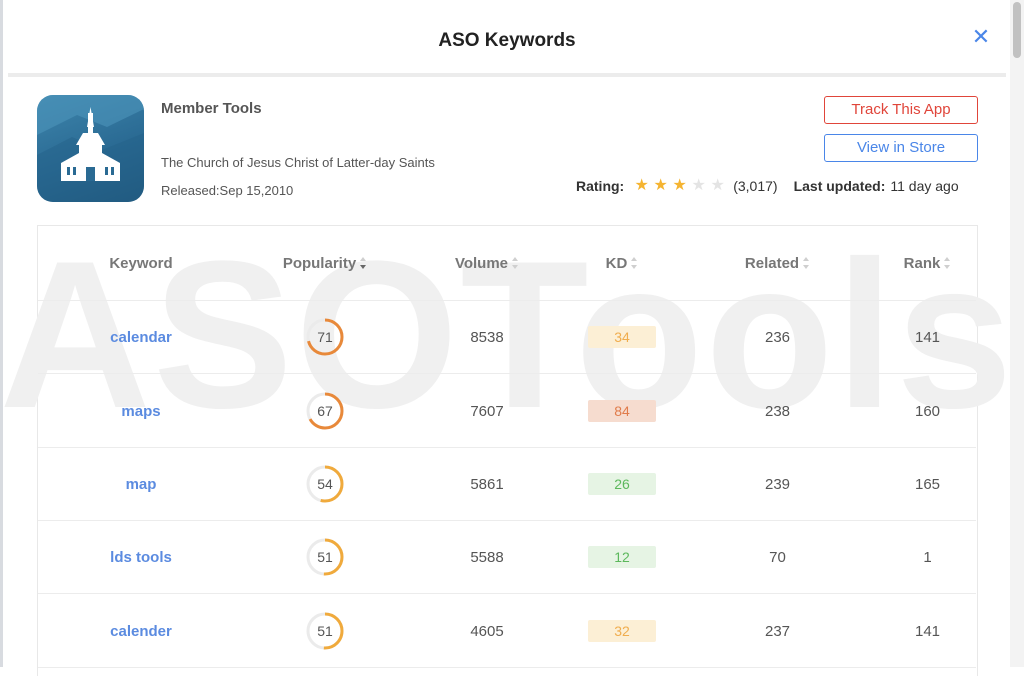 The width and height of the screenshot is (1024, 676). I want to click on popularity-value: 54, so click(325, 484).